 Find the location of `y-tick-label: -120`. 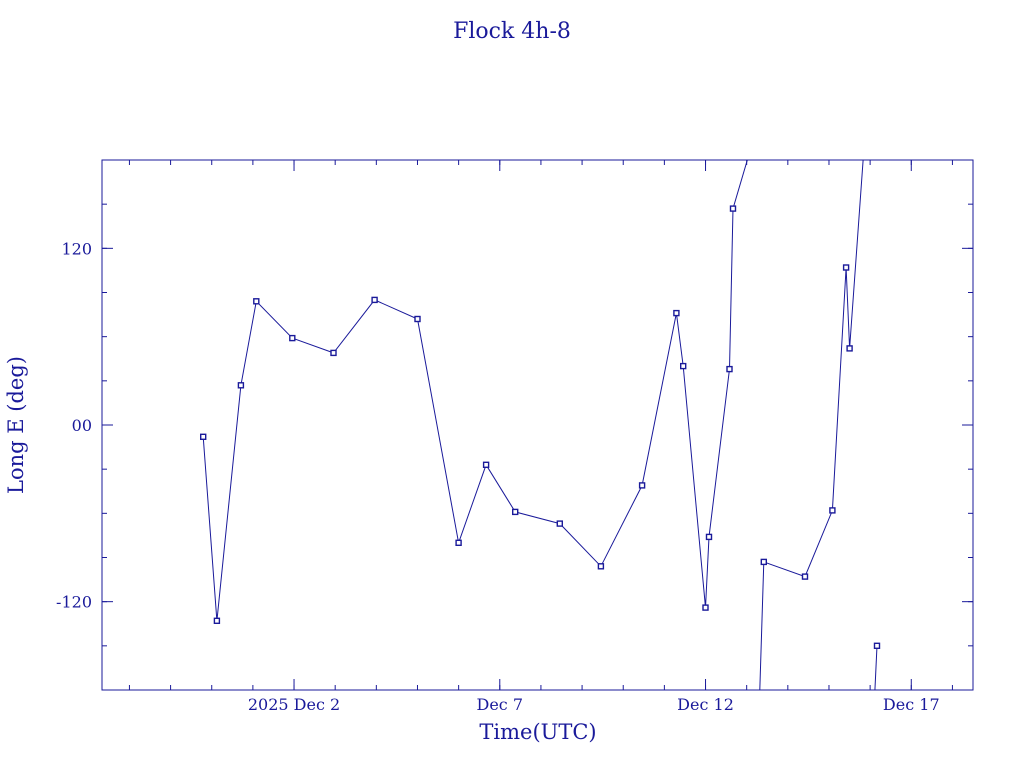

y-tick-label: -120 is located at coordinates (74, 602).